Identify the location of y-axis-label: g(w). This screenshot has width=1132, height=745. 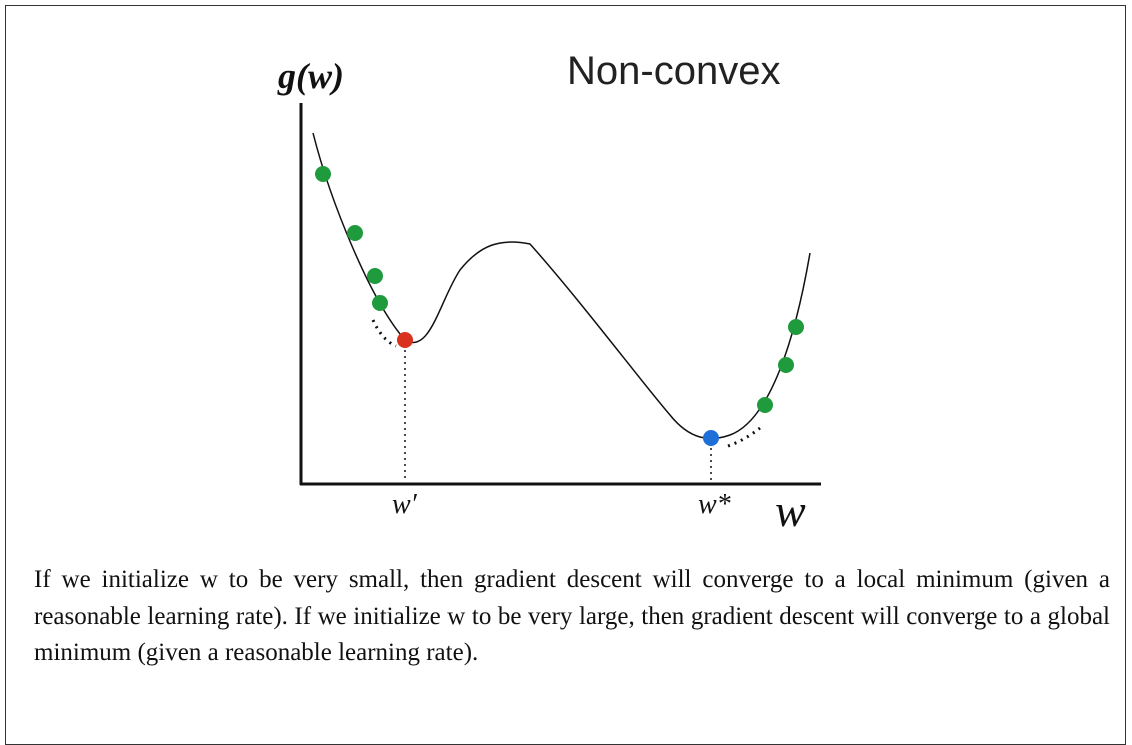
(310, 76).